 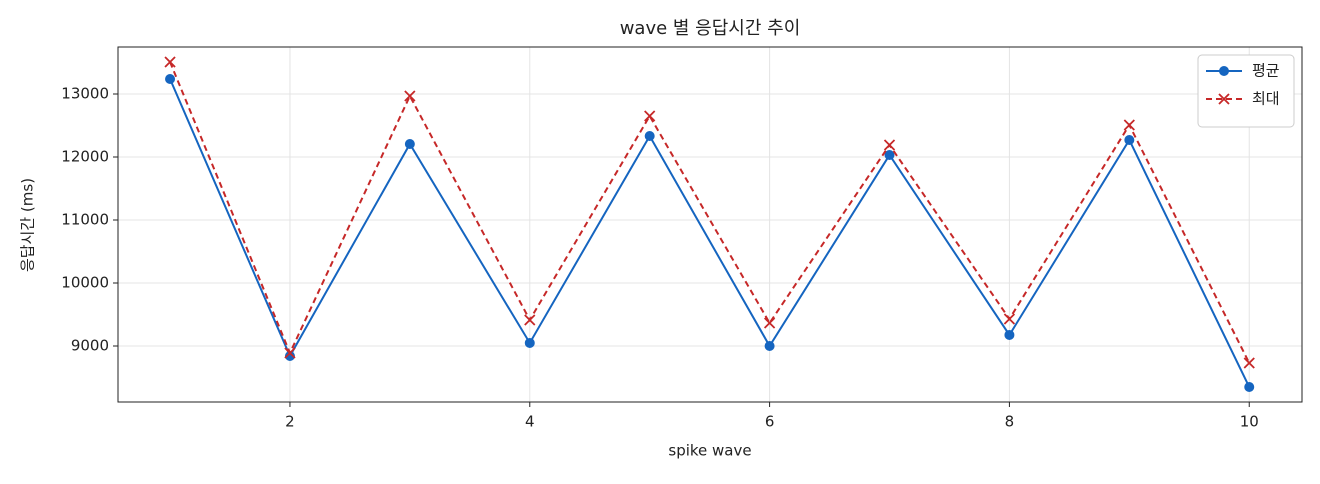 What do you see at coordinates (709, 451) in the screenshot?
I see `x-axis-label: spike wave` at bounding box center [709, 451].